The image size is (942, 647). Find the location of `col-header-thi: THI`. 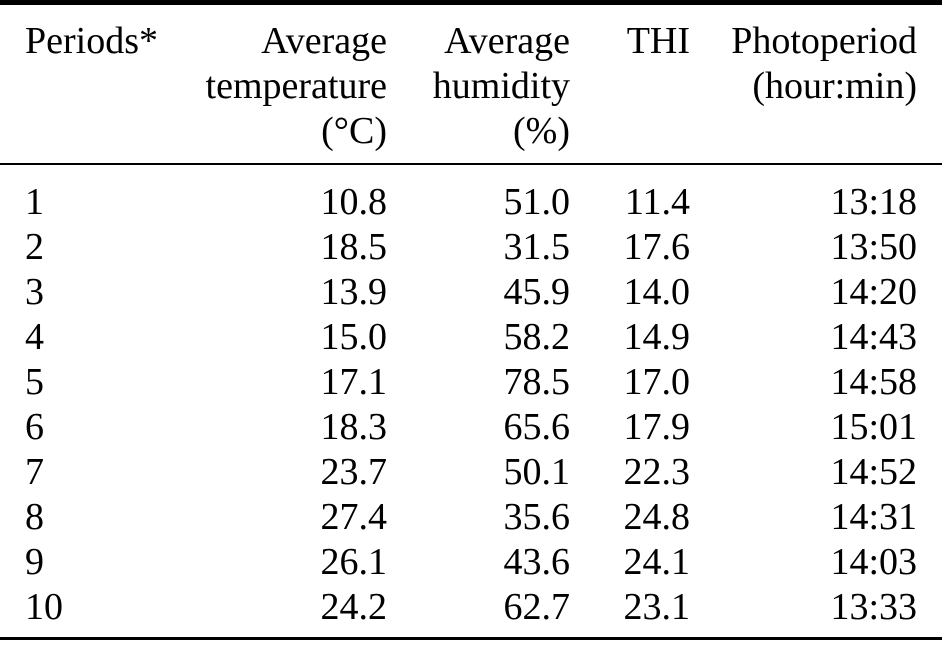

col-header-thi: THI is located at coordinates (630, 84).